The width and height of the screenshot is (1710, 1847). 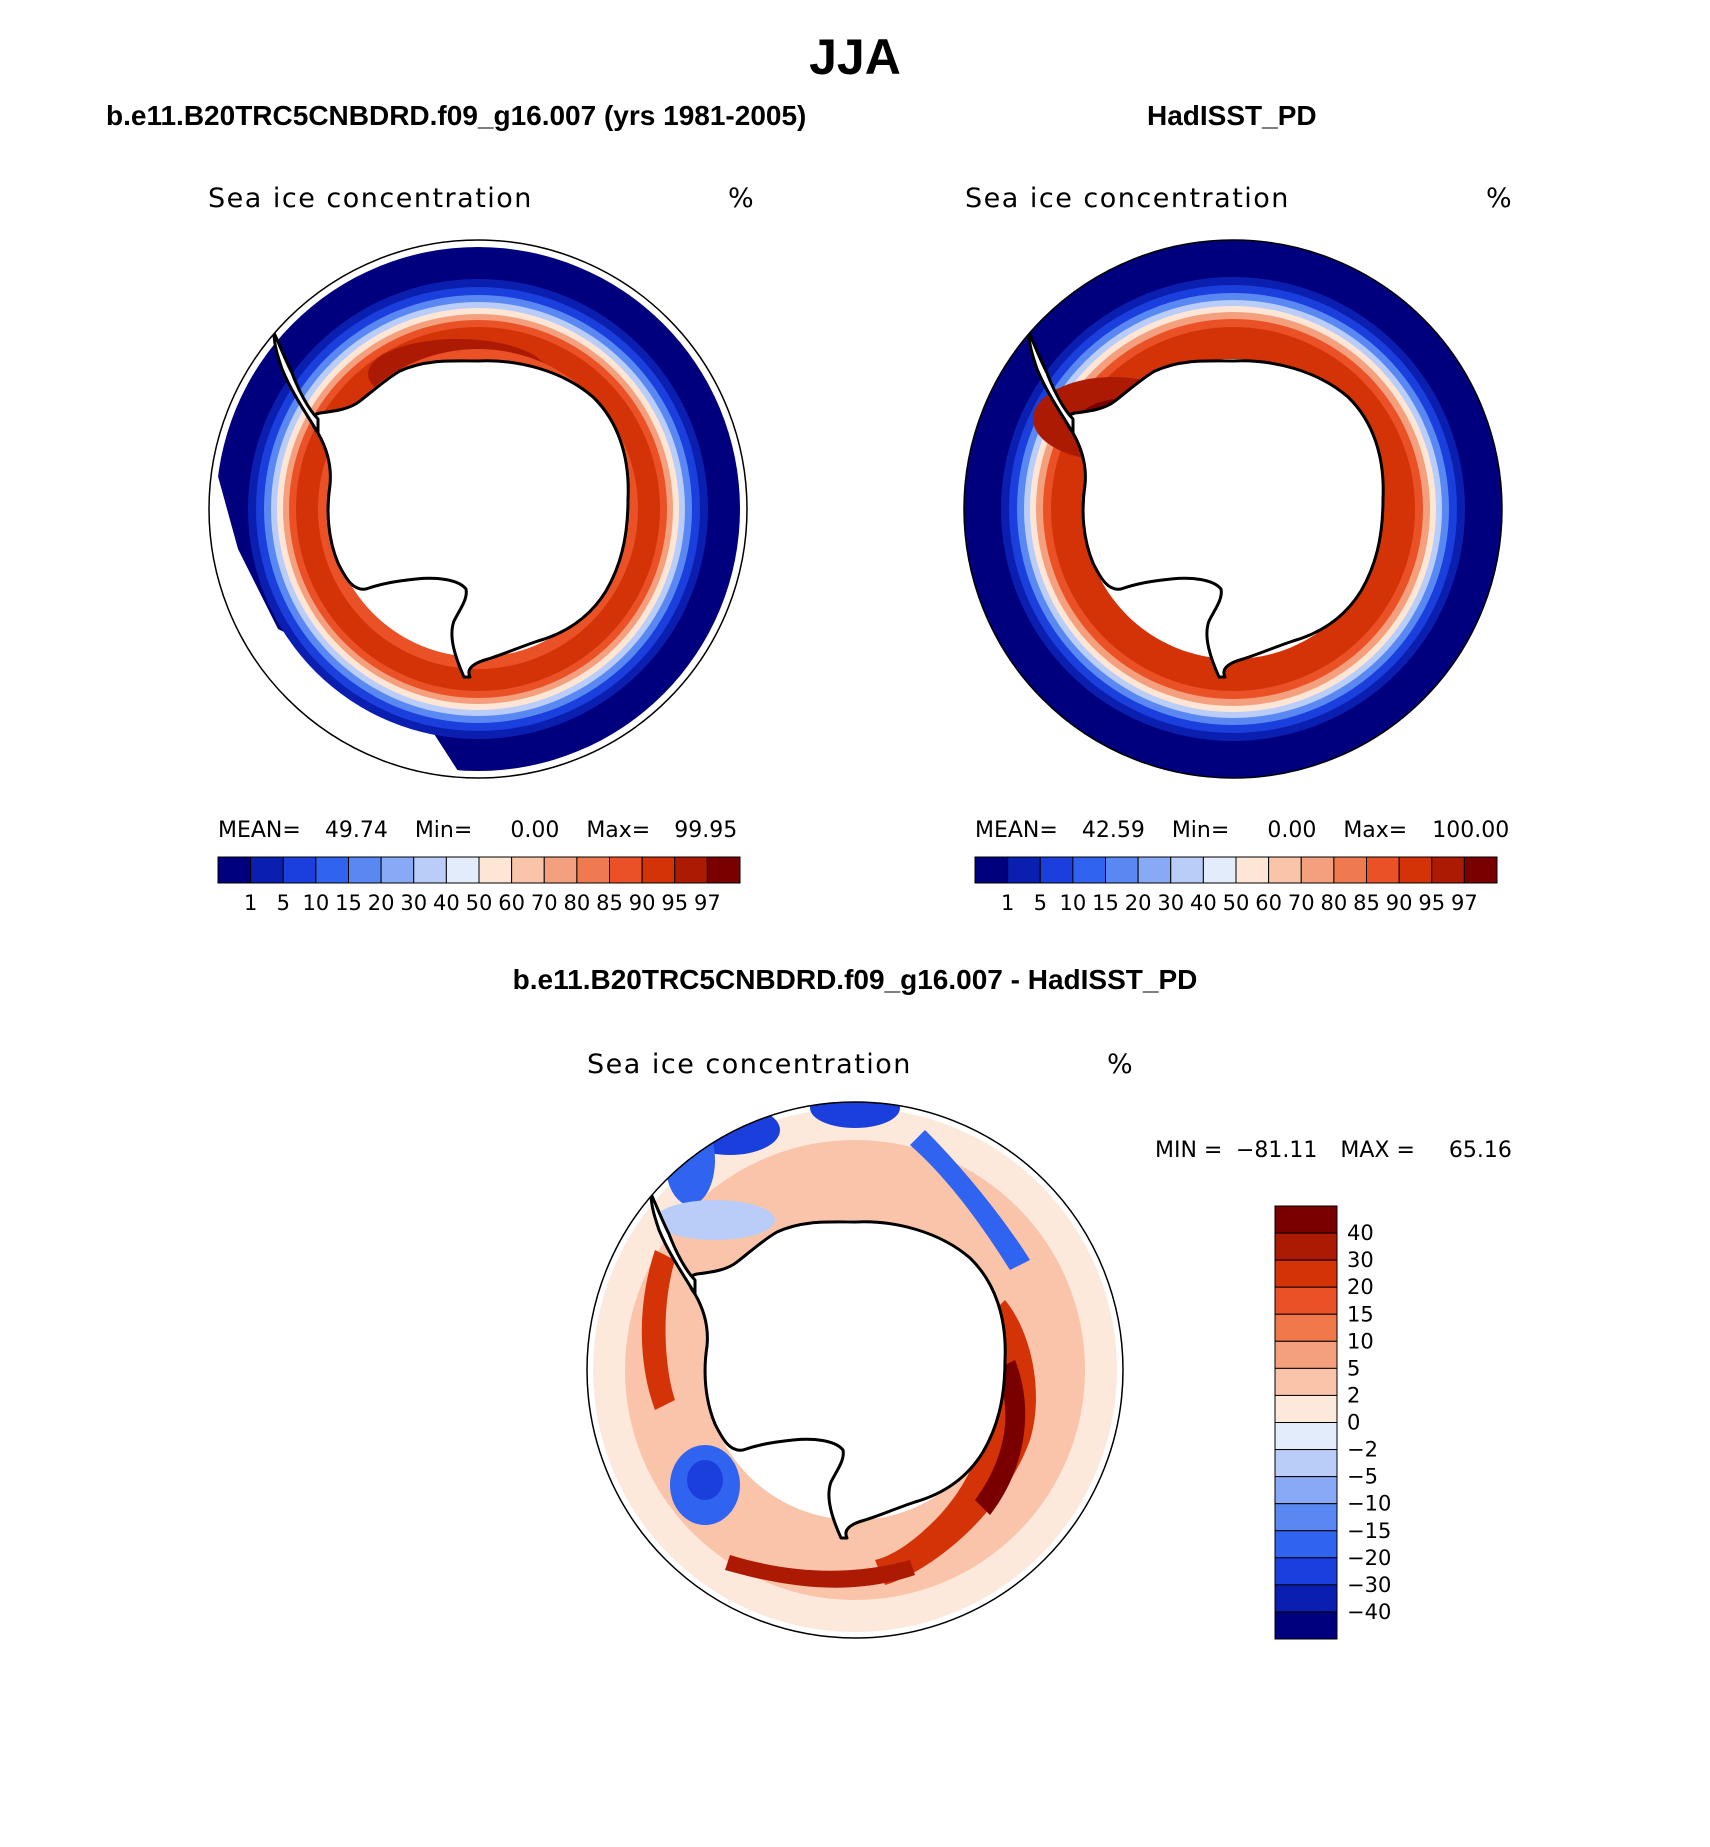 I want to click on model-colorbar-tick-label: 90, so click(x=642, y=903).